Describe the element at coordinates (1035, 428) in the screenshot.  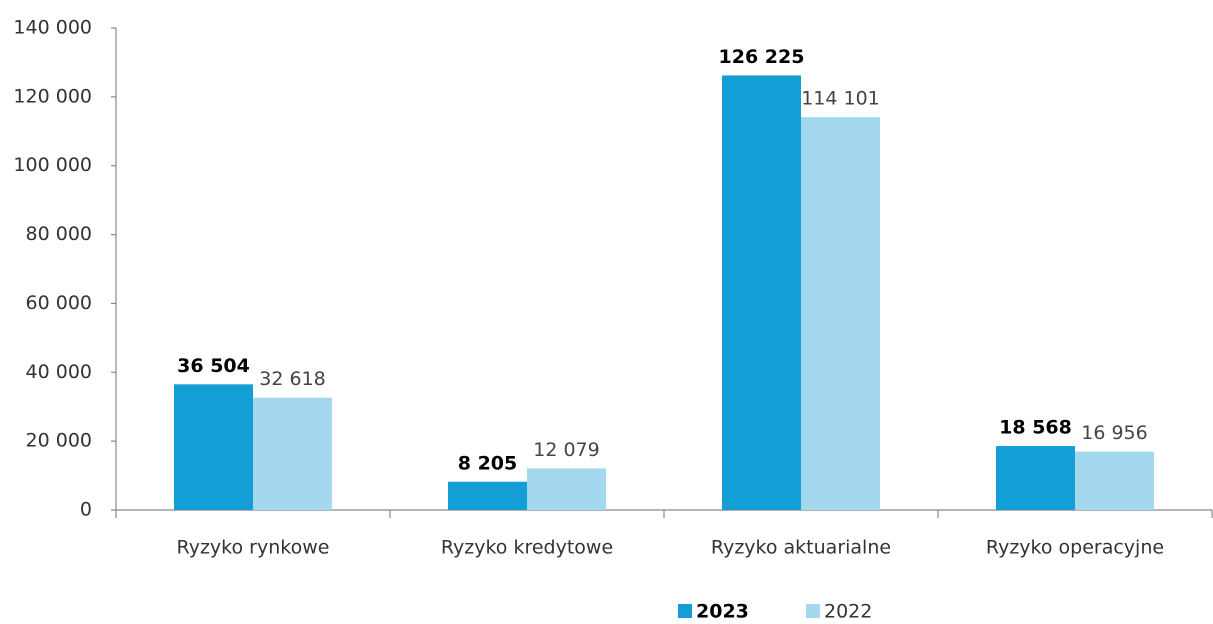
I see `value-label: 18 568` at that location.